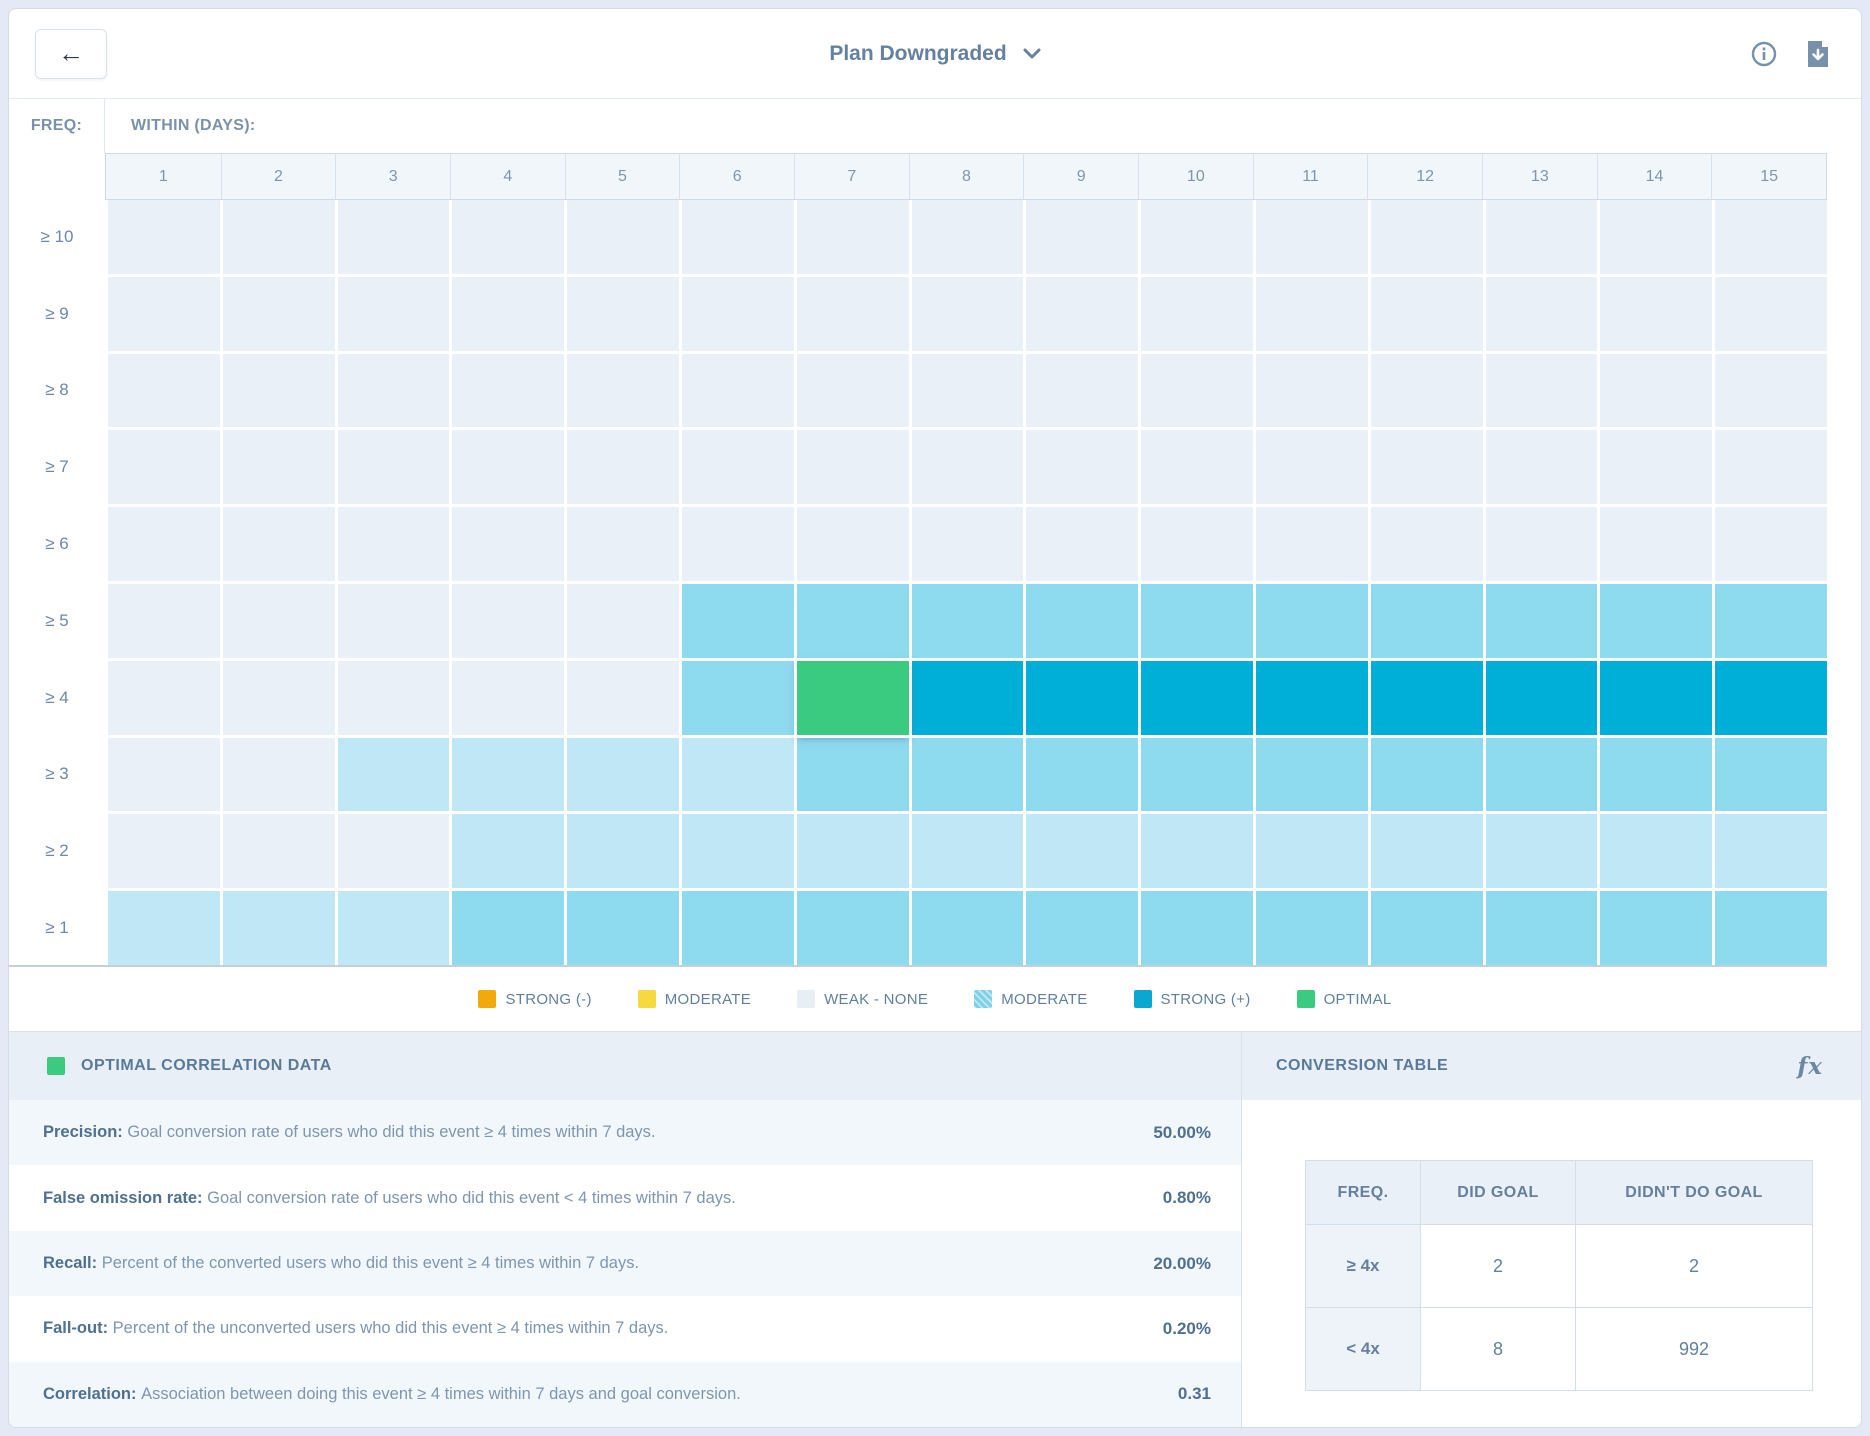 Image resolution: width=1870 pixels, height=1436 pixels. What do you see at coordinates (1764, 54) in the screenshot?
I see `info-icon` at bounding box center [1764, 54].